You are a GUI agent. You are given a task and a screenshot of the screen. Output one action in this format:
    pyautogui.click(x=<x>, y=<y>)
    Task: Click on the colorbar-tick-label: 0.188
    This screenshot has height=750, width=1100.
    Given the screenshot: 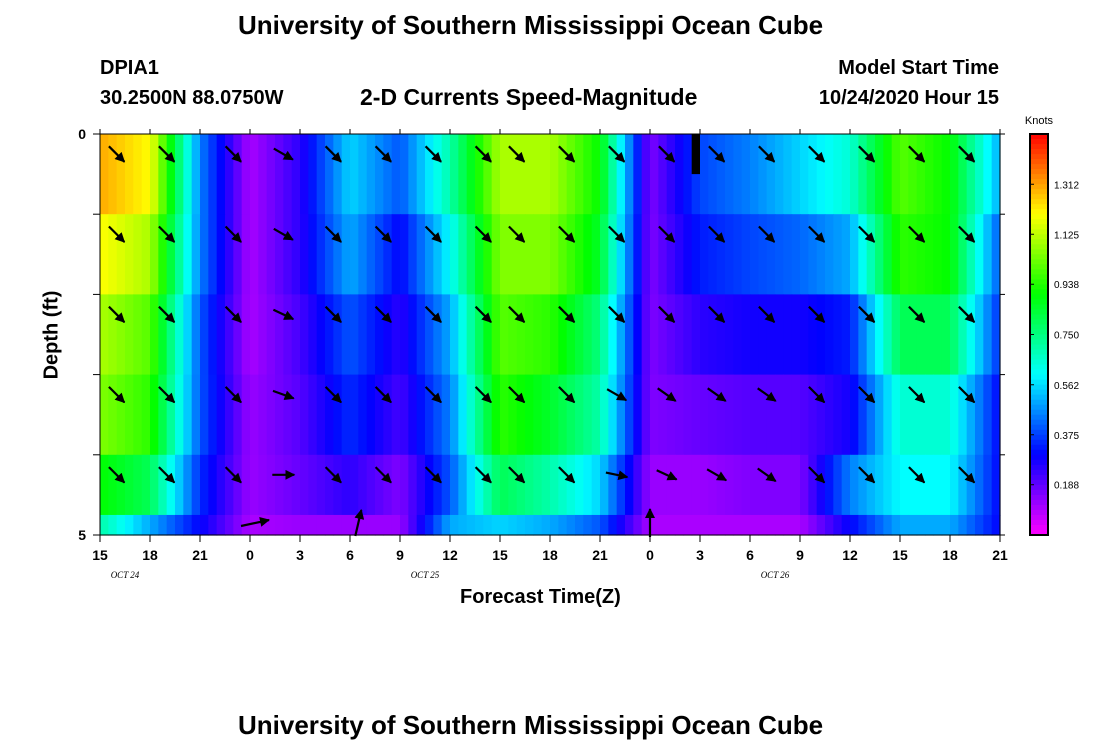 What is the action you would take?
    pyautogui.click(x=1066, y=486)
    